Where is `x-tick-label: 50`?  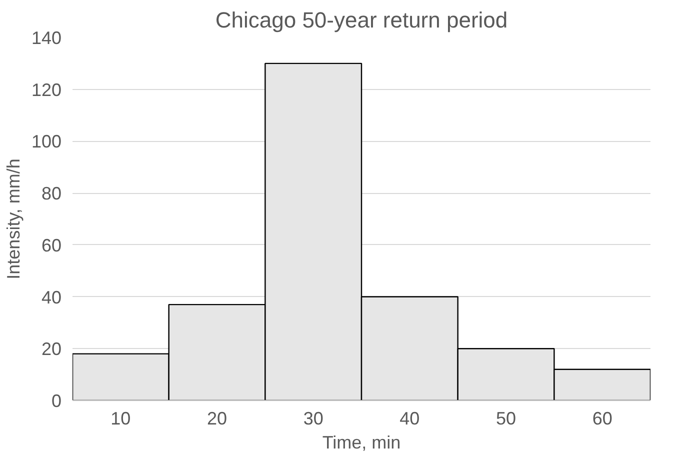 x-tick-label: 50 is located at coordinates (506, 418).